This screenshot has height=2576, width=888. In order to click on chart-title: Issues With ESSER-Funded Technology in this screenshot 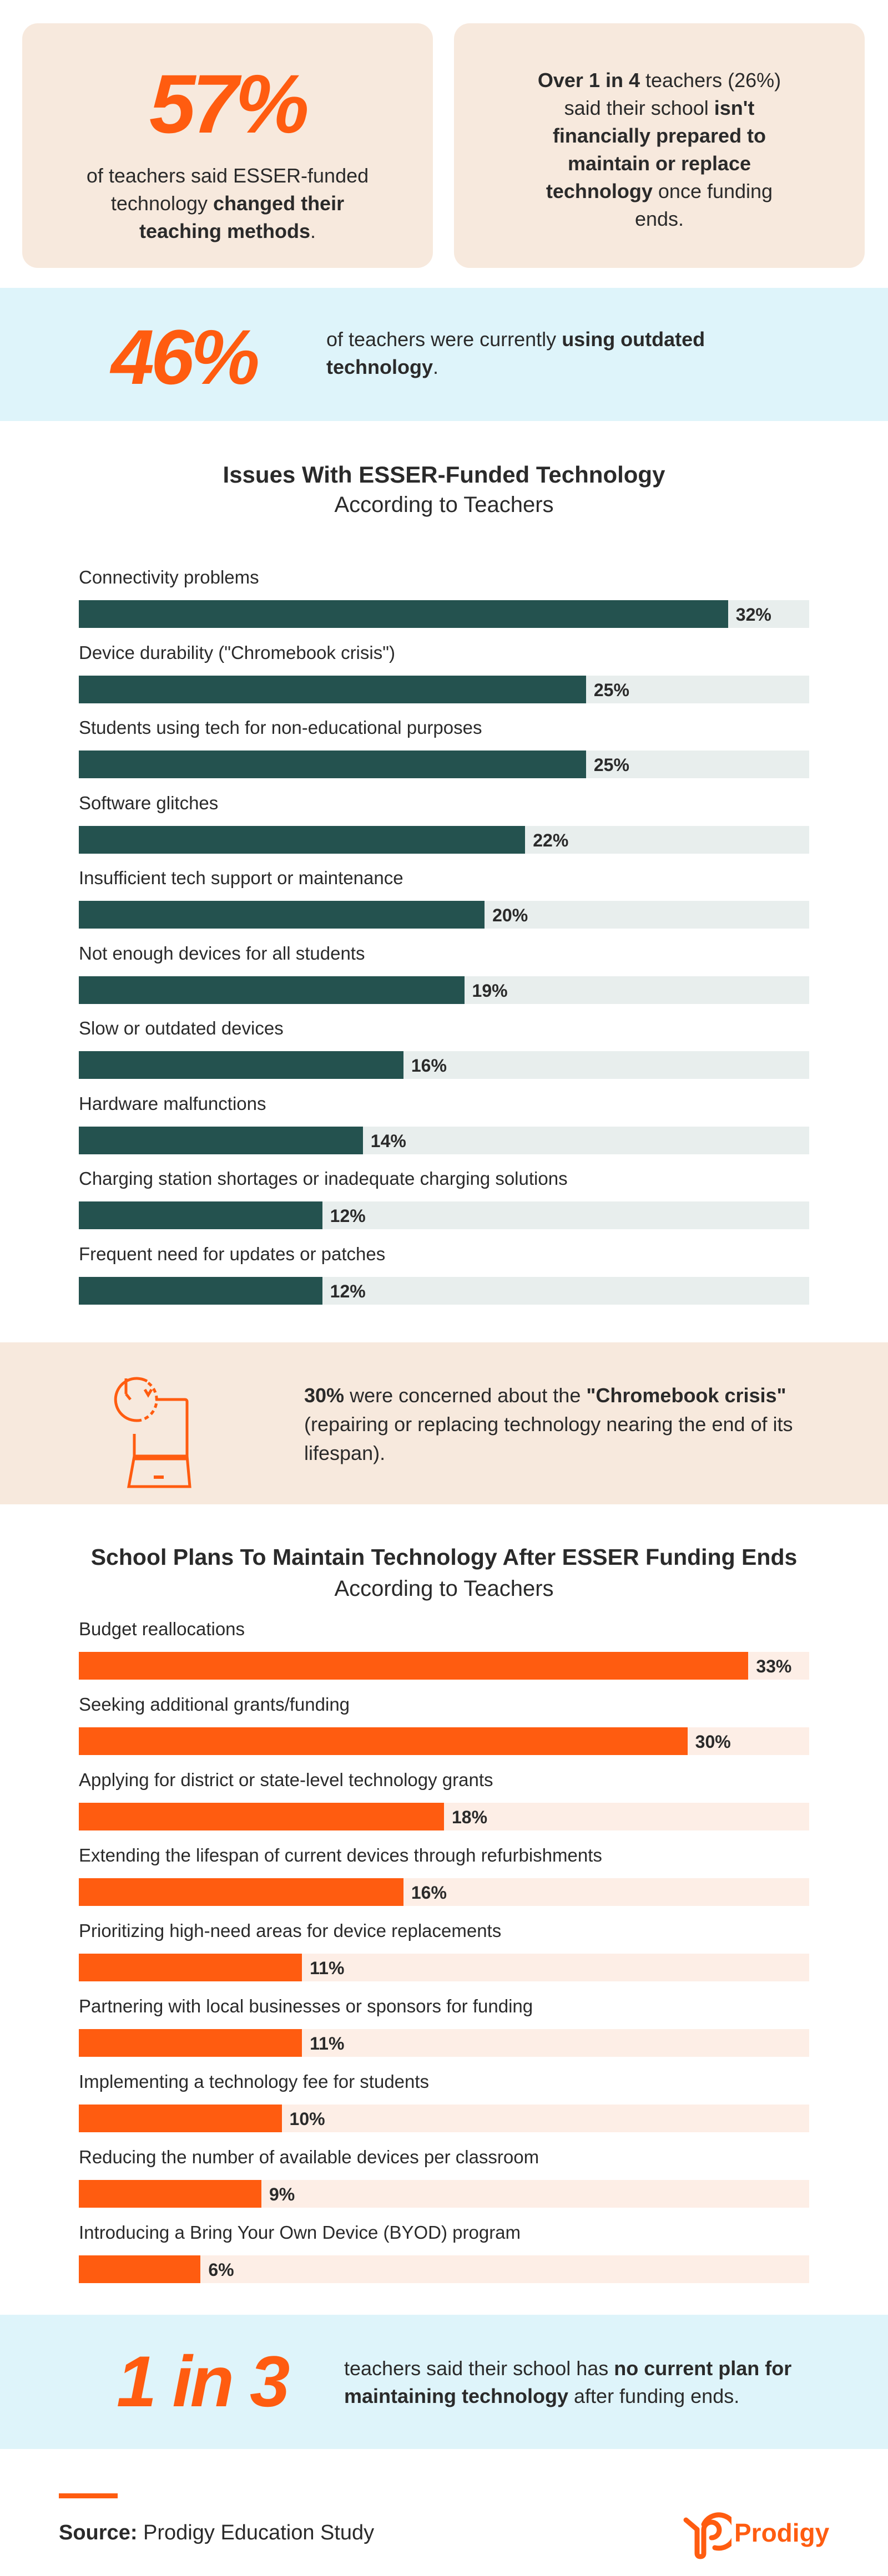, I will do `click(444, 475)`.